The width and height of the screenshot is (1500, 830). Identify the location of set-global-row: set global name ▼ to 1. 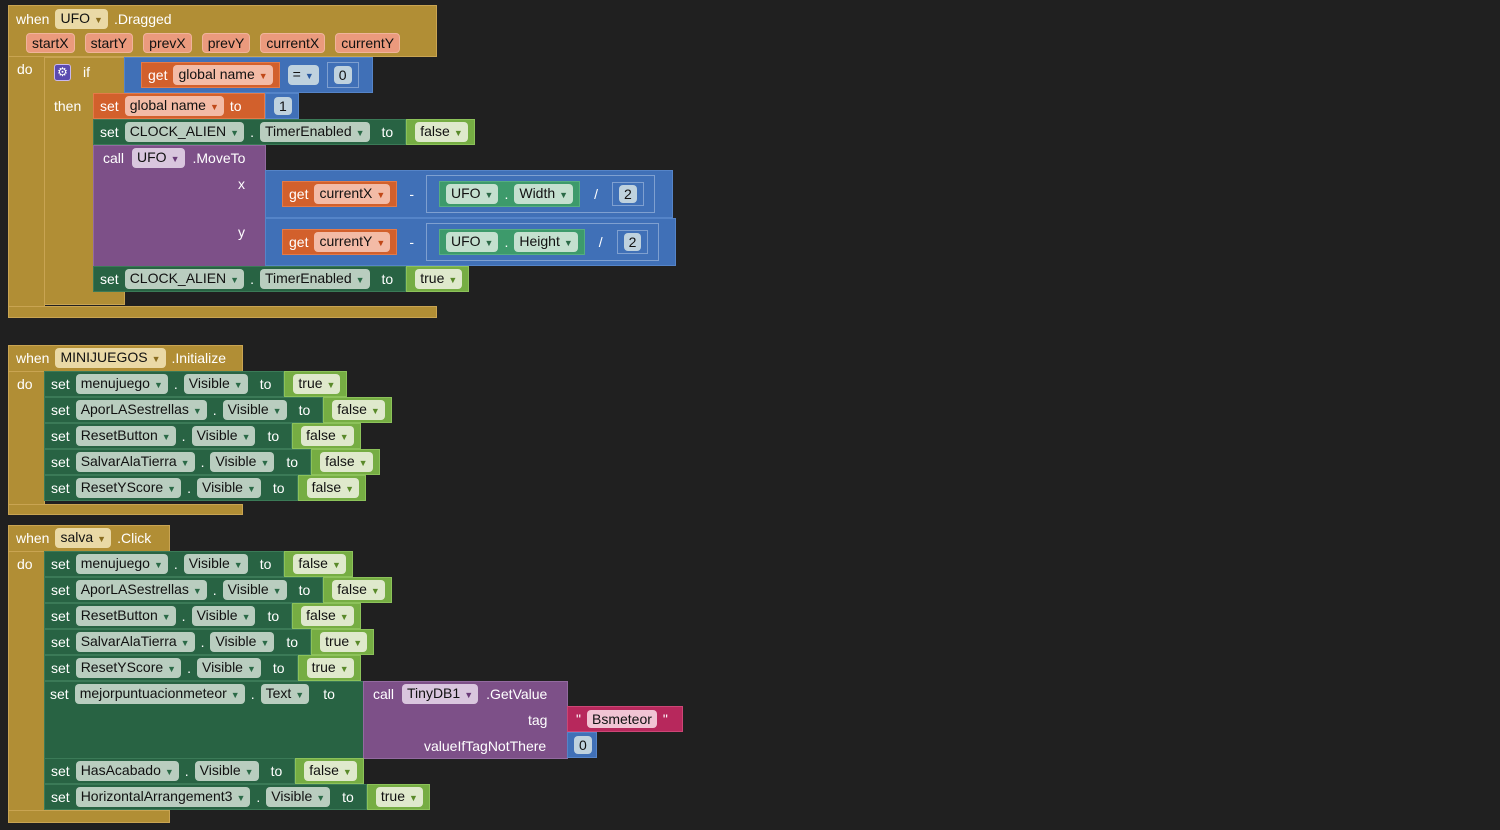
(196, 106).